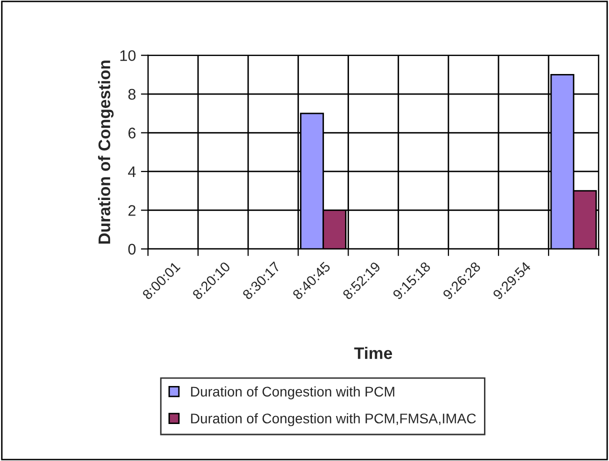 This screenshot has width=609, height=461. Describe the element at coordinates (132, 133) in the screenshot. I see `y-tick-label: 6` at that location.